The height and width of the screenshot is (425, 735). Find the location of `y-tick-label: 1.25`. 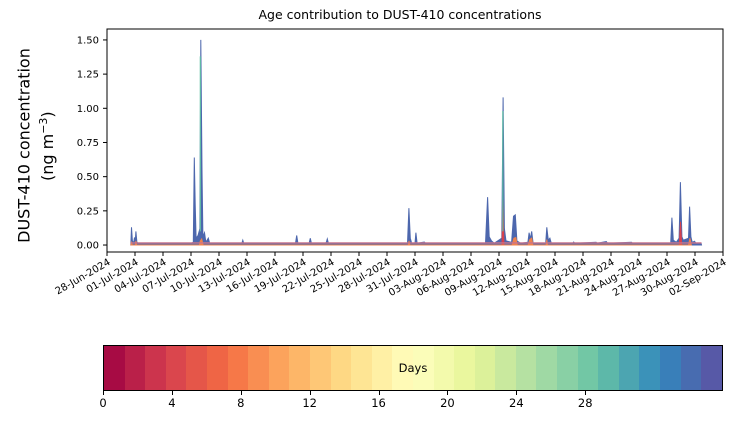

y-tick-label: 1.25 is located at coordinates (88, 75).